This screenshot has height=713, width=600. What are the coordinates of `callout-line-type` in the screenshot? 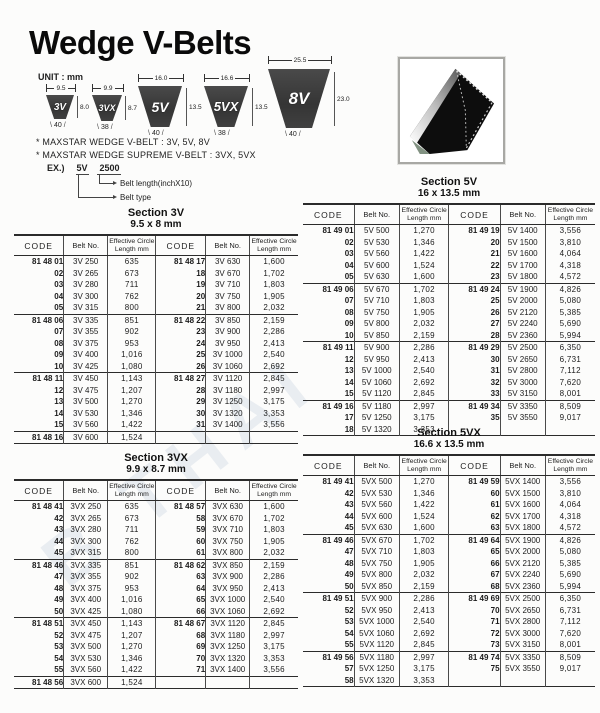 It's located at (96, 186).